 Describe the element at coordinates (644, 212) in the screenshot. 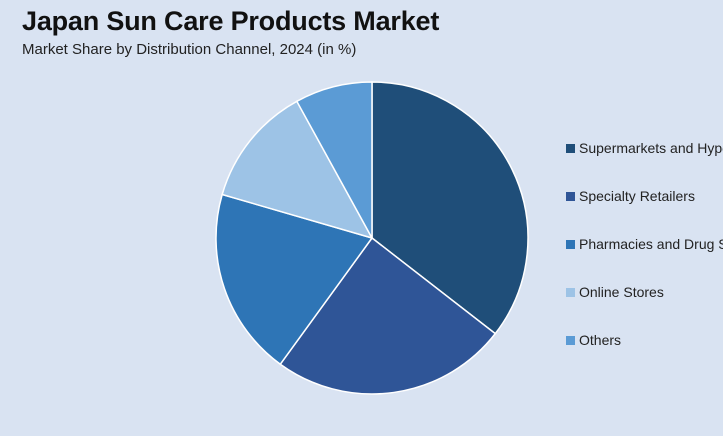

I see `legend-item: Specialty Retailers` at that location.